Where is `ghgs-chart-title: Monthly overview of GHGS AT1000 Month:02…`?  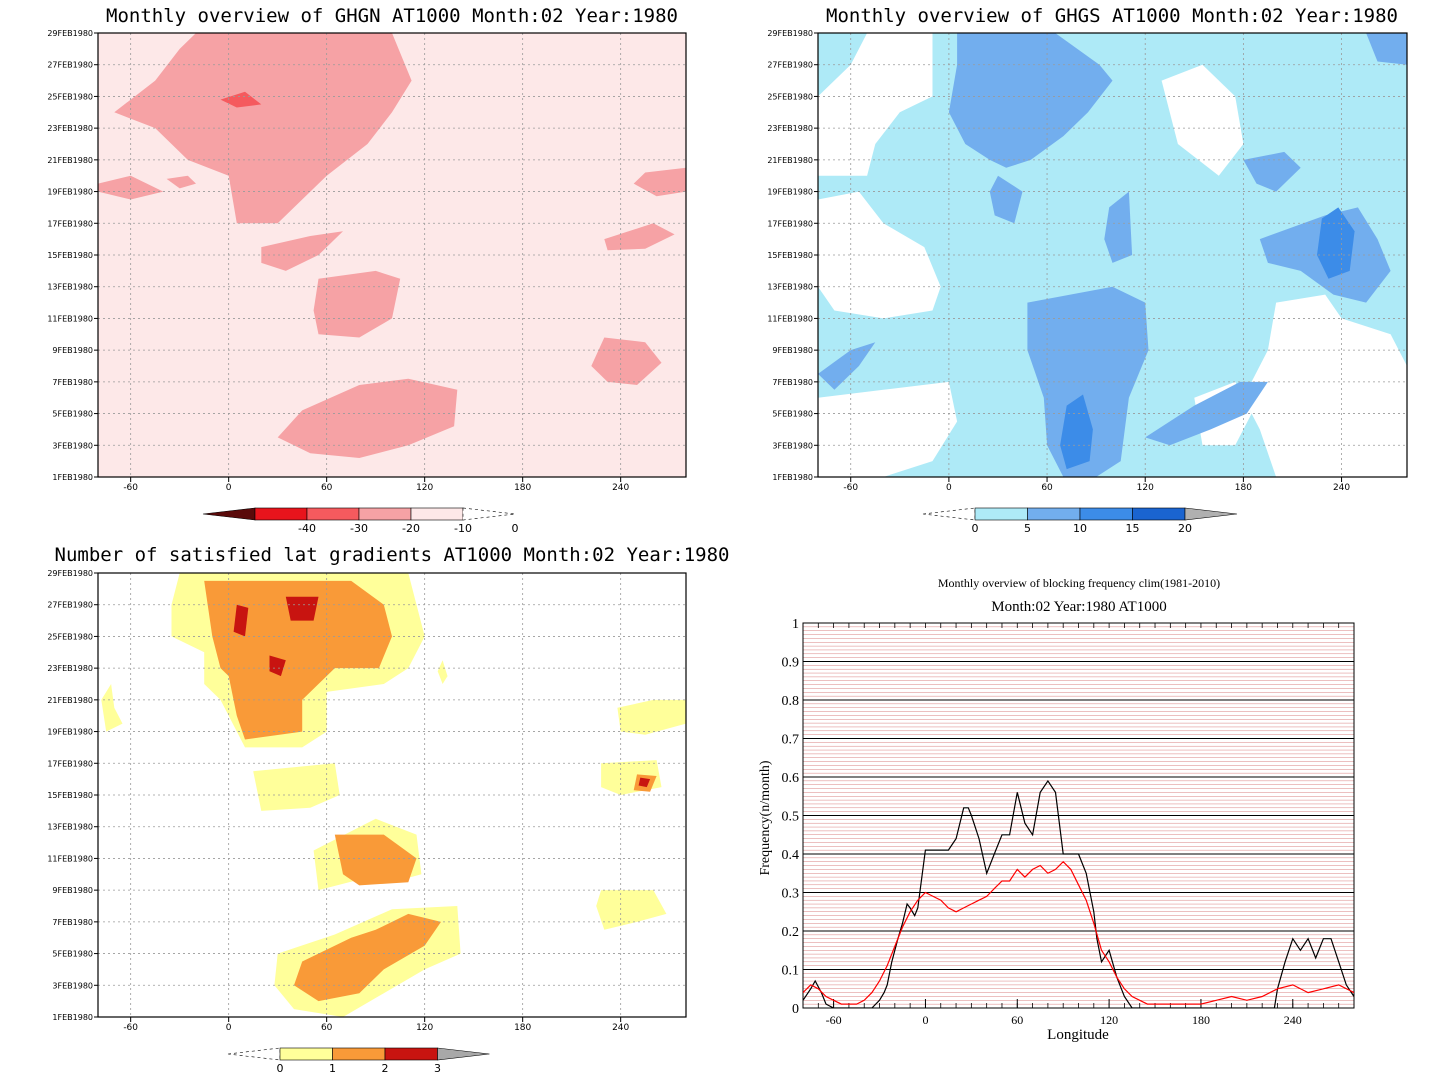
ghgs-chart-title: Monthly overview of GHGS AT1000 Month:02… is located at coordinates (1112, 16).